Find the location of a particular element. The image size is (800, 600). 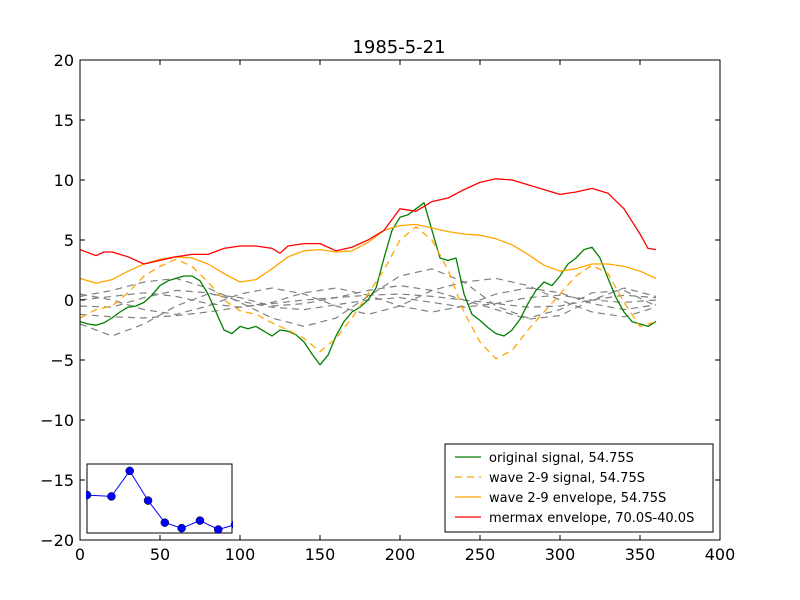

x-tick-label: 350 is located at coordinates (640, 554).